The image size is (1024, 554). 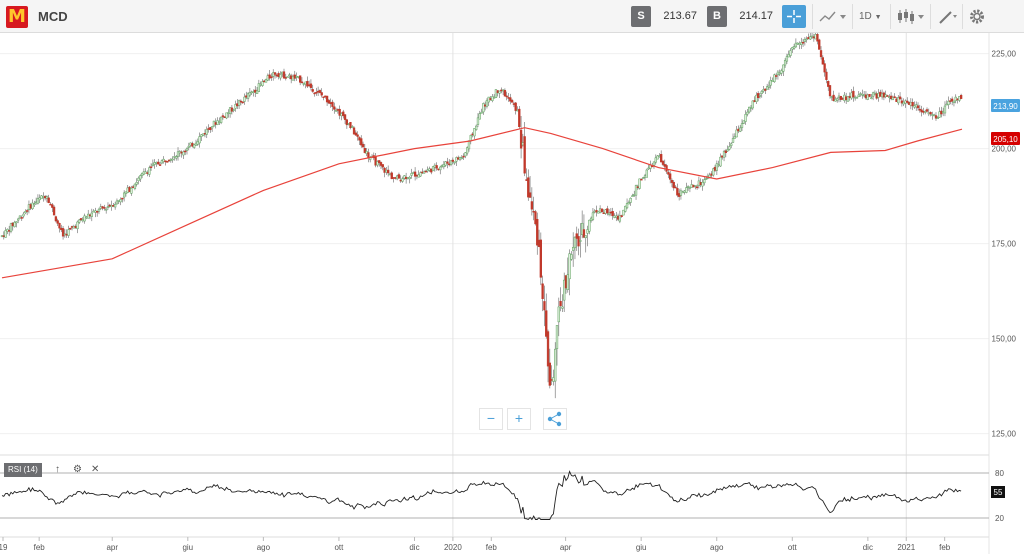 I want to click on settings-button, so click(x=977, y=16).